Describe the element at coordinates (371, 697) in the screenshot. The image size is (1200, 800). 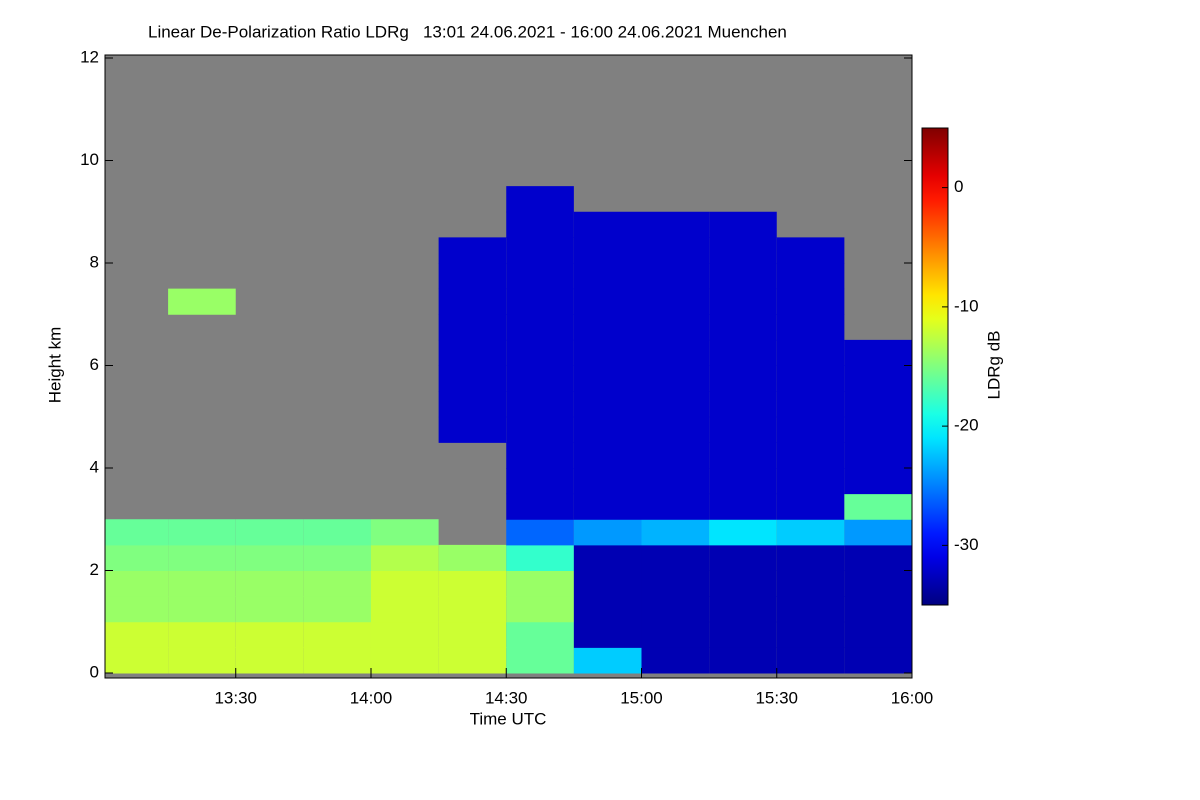
I see `x-tick-label: 14:00` at that location.